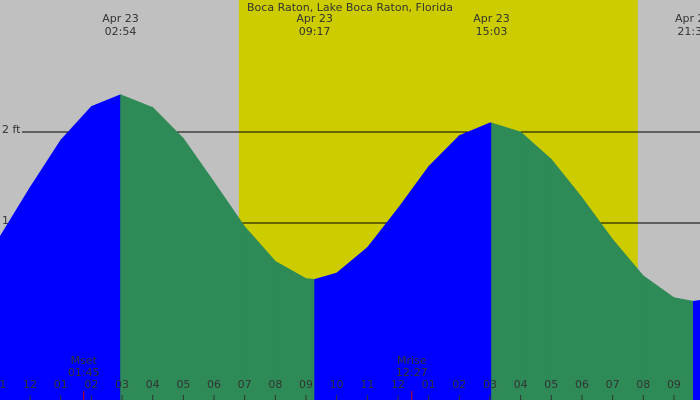 This screenshot has width=700, height=400. I want to click on extreme-time: 21:38, so click(688, 31).